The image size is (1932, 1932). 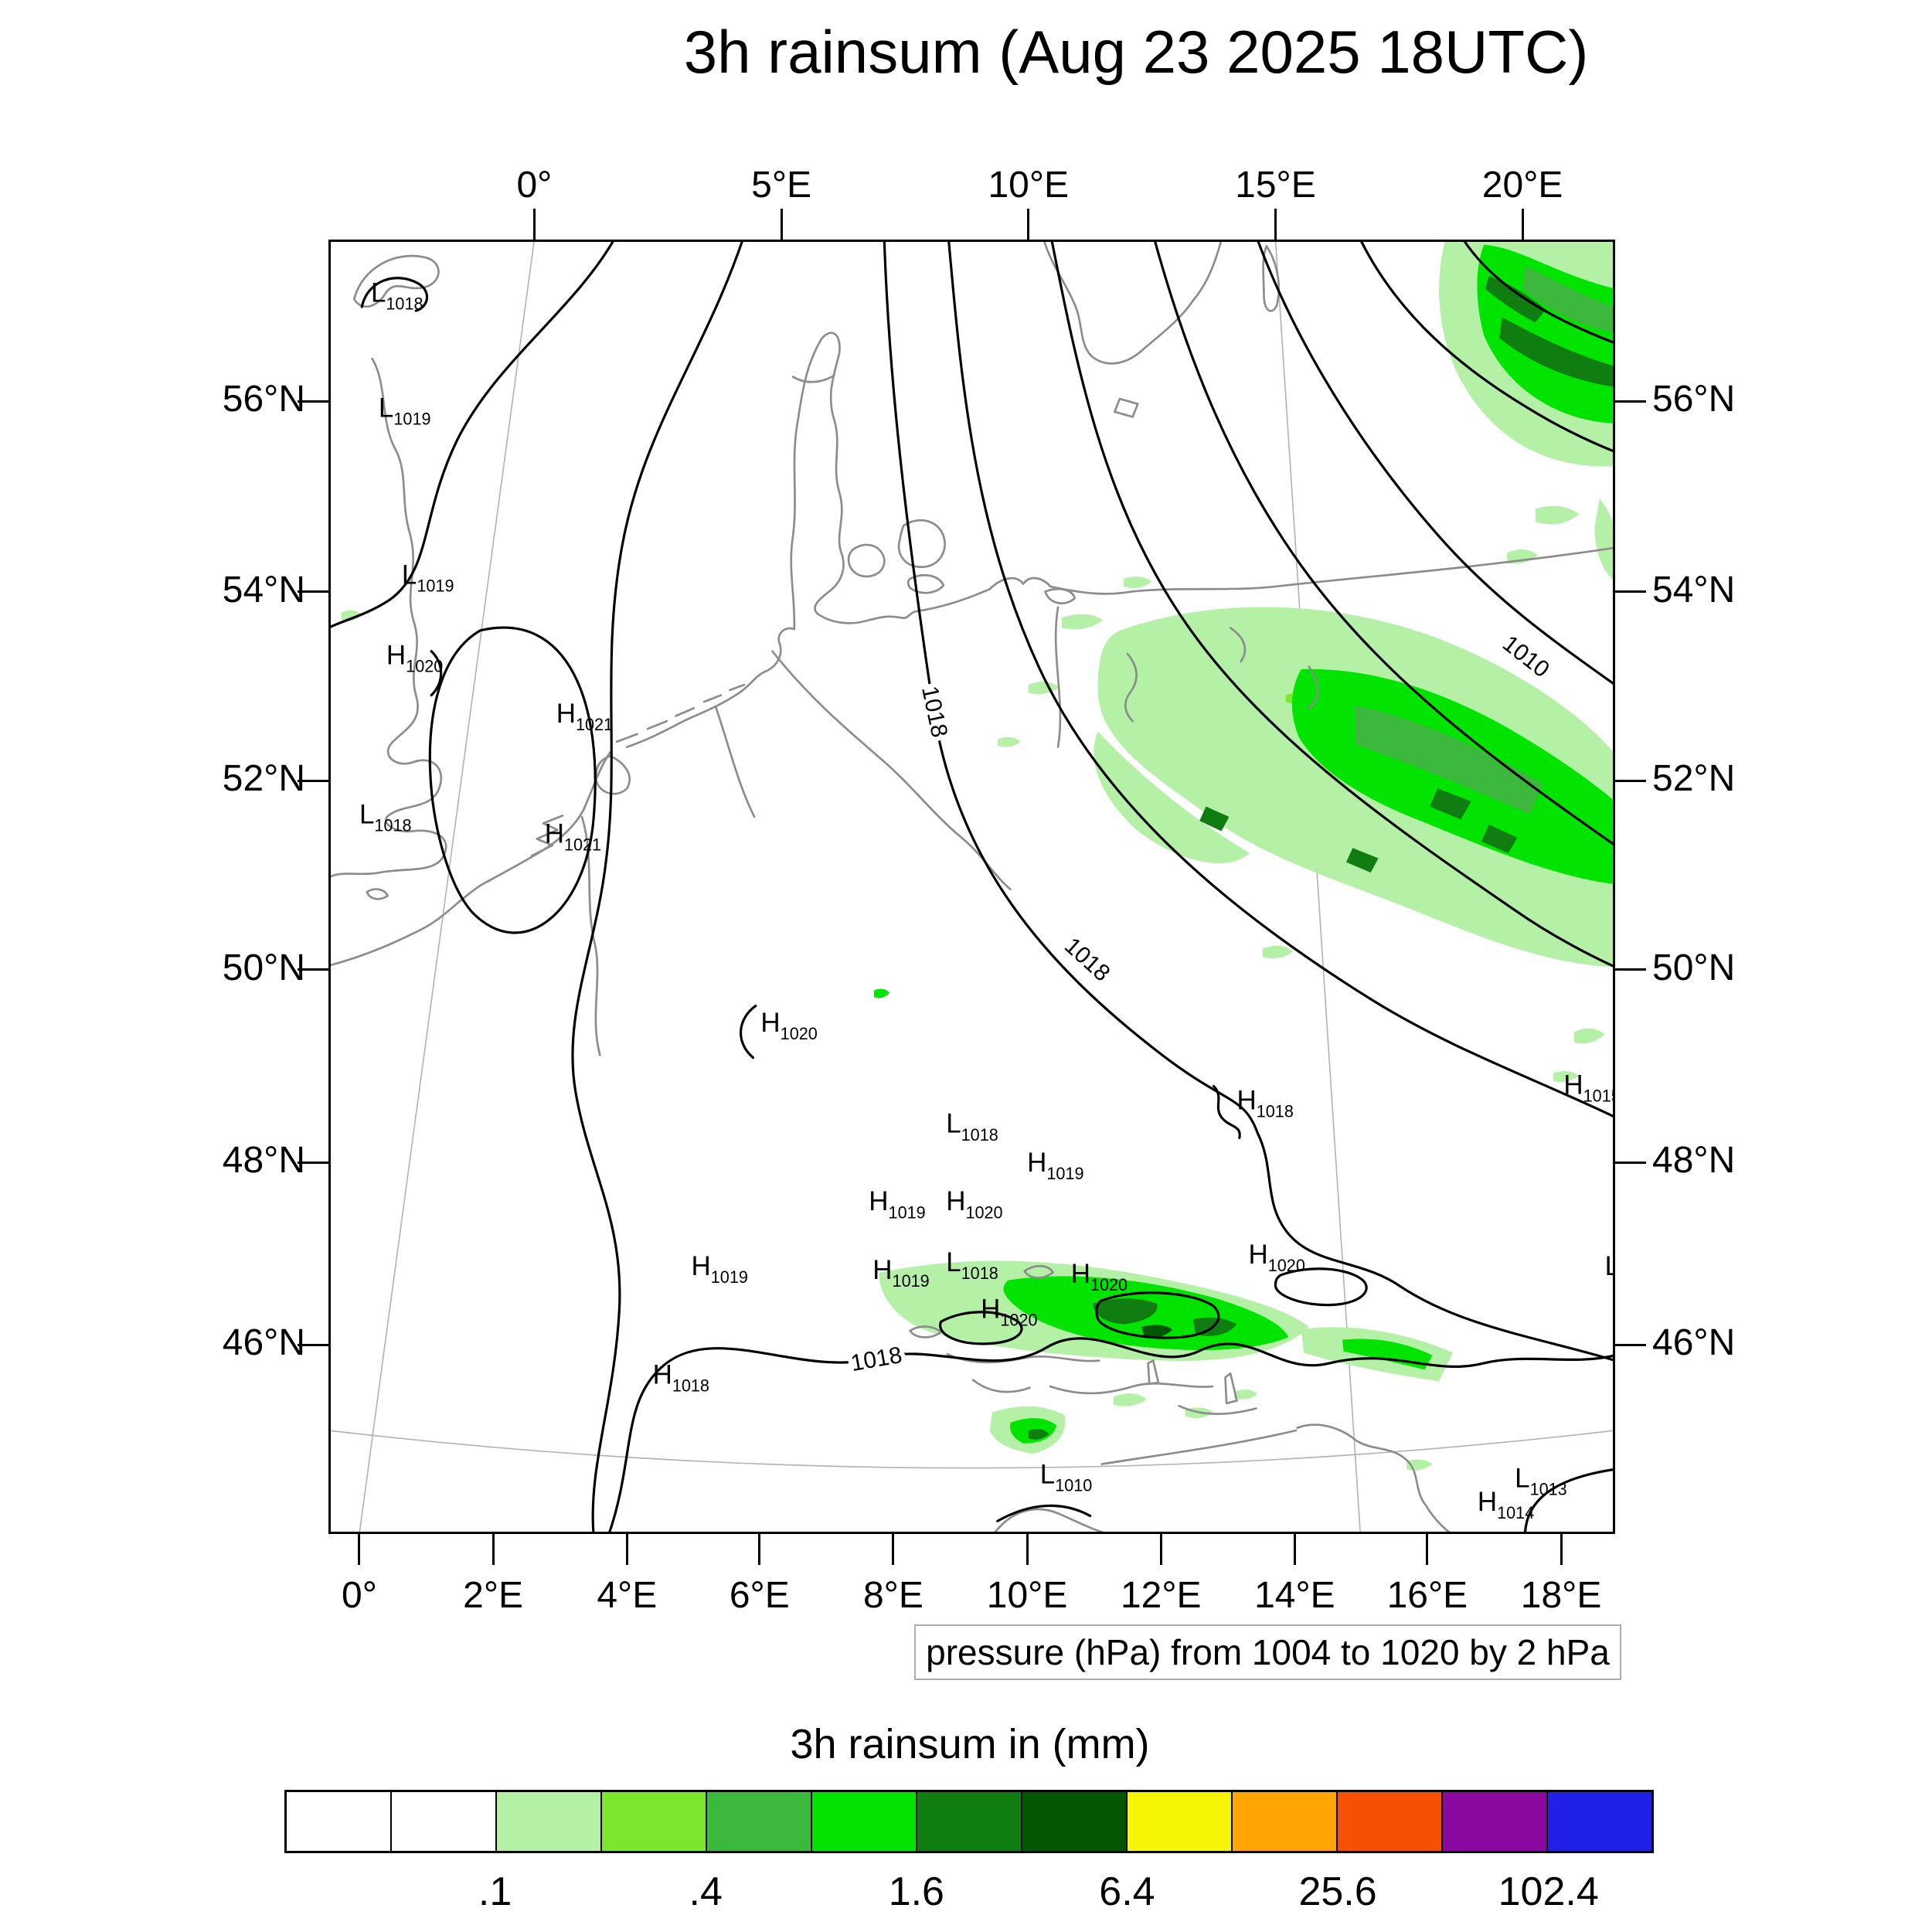 I want to click on axis-label-bottom: 0°, so click(x=360, y=1596).